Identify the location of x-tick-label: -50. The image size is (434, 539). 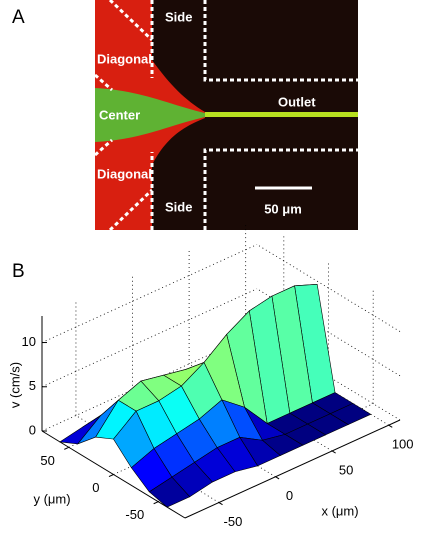
(233, 521).